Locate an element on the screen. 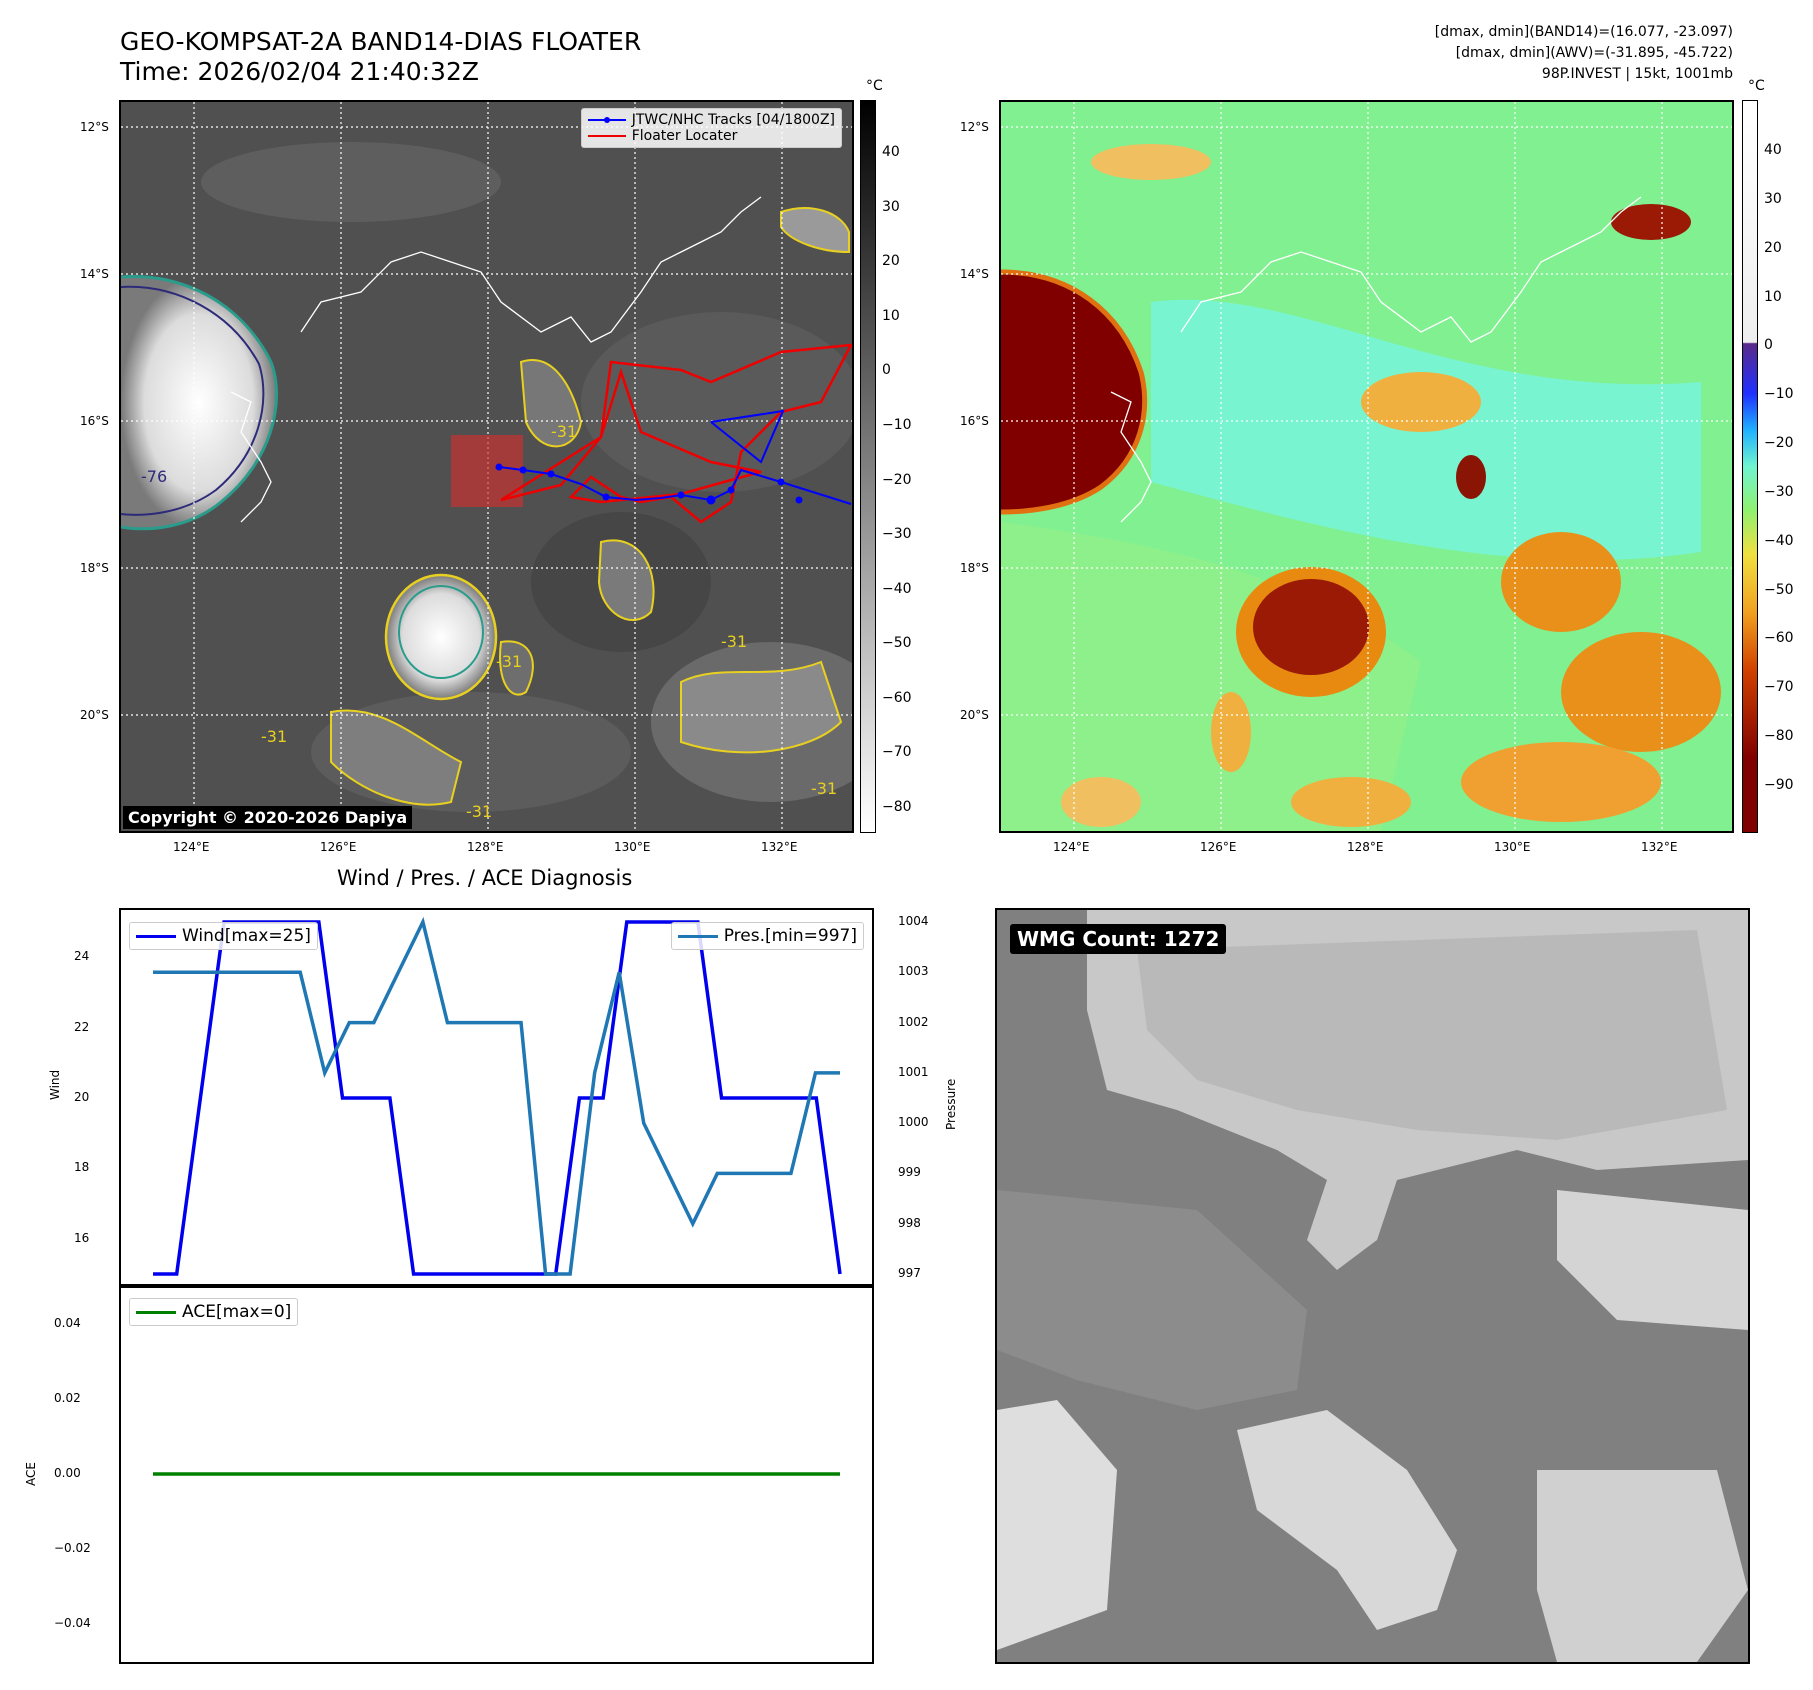  awv-colorbar-tick-label: −30 is located at coordinates (1779, 491).